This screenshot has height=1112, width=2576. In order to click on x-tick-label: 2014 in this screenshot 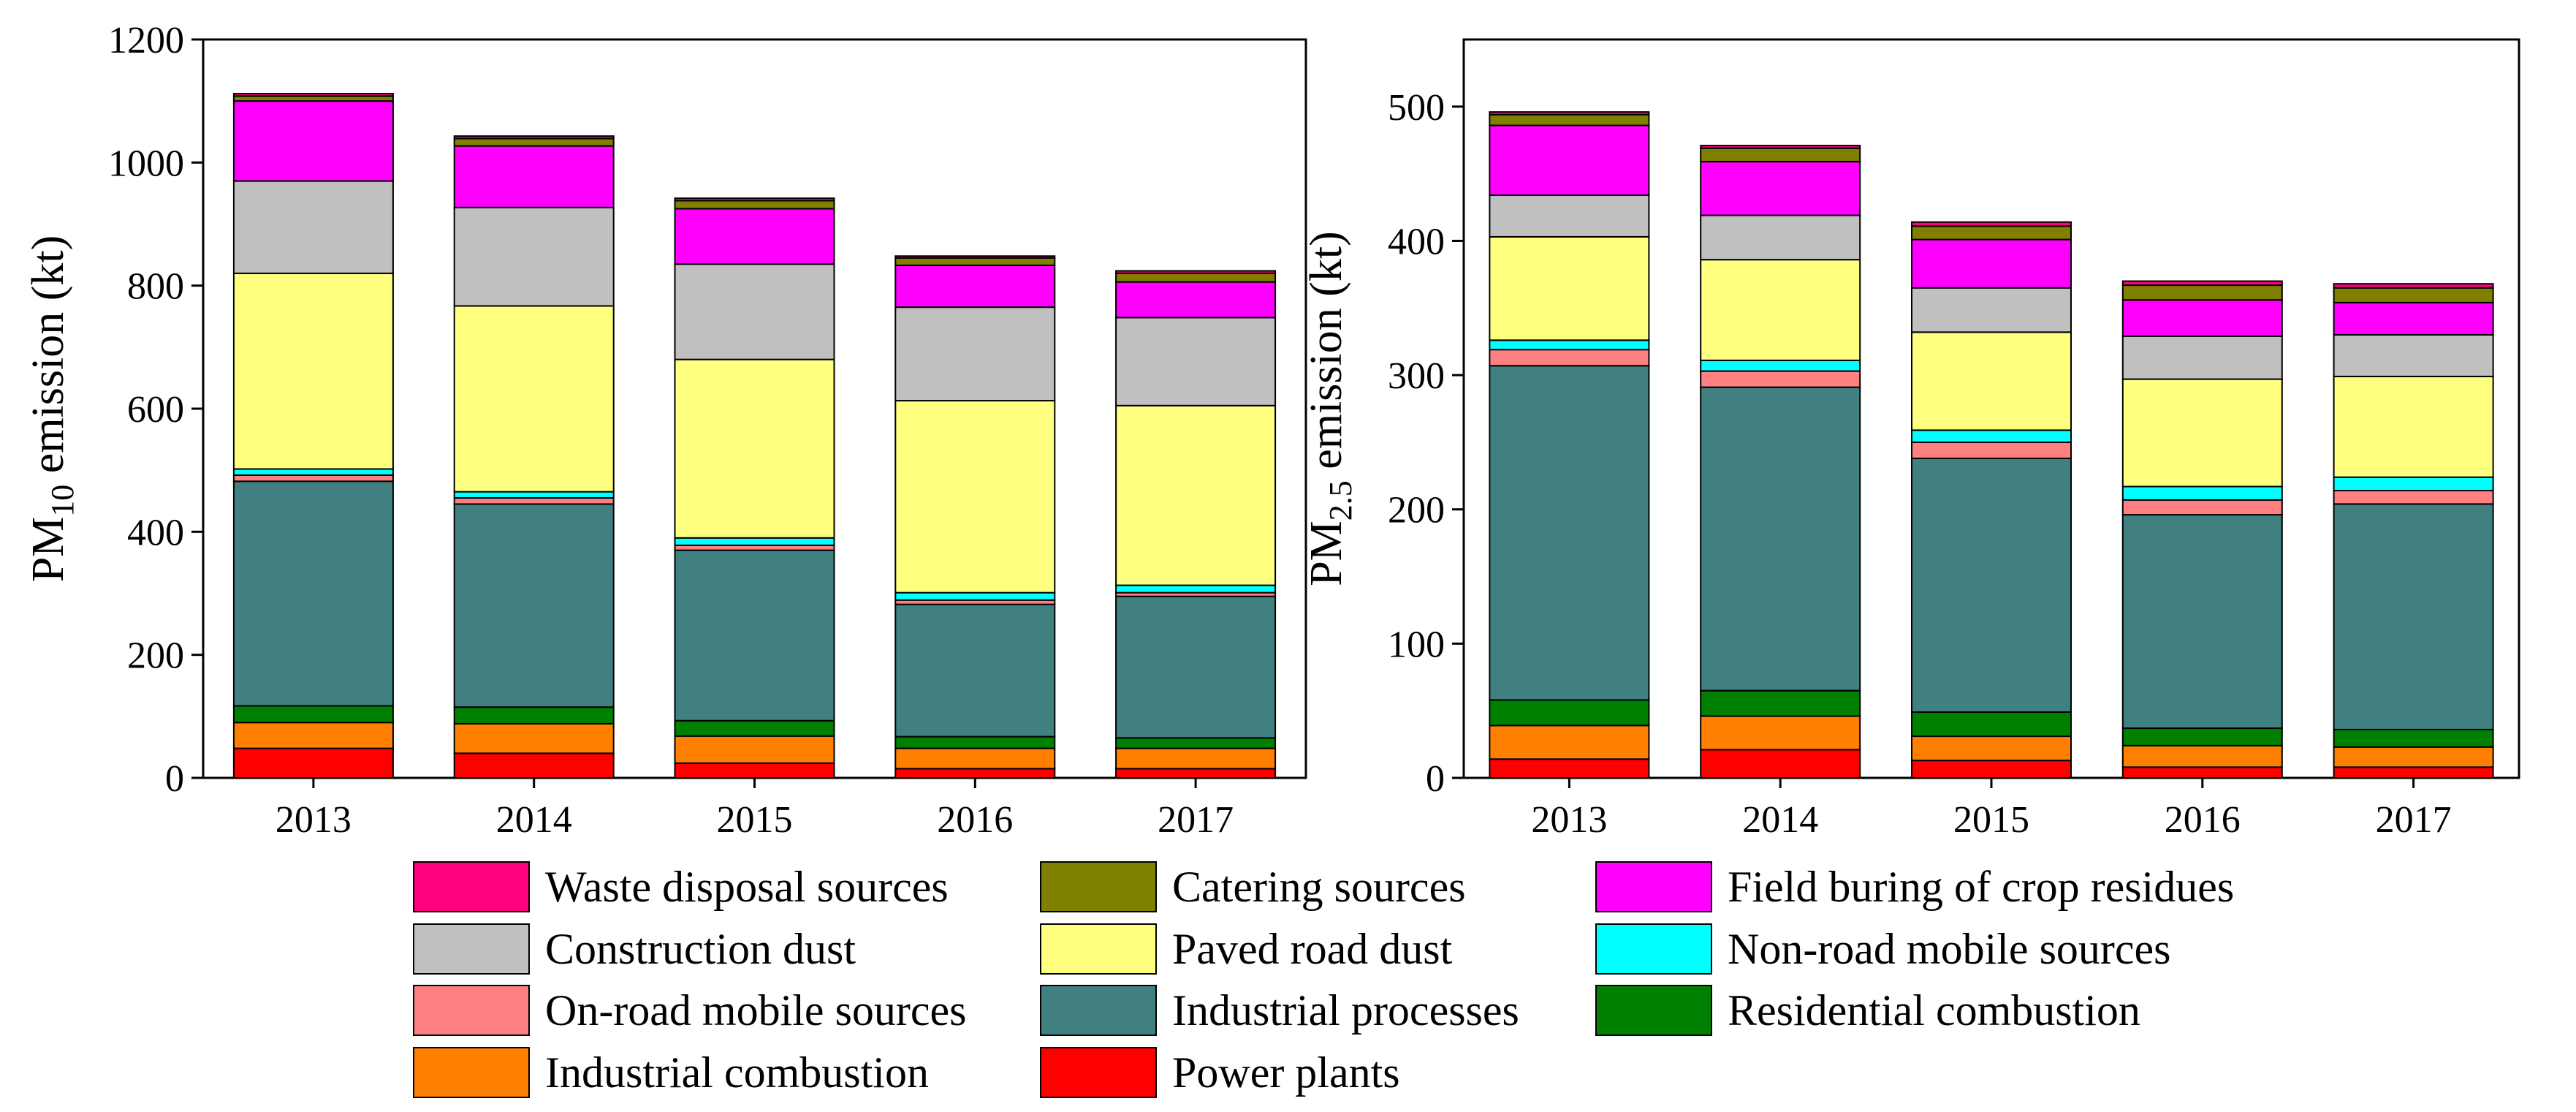, I will do `click(534, 820)`.